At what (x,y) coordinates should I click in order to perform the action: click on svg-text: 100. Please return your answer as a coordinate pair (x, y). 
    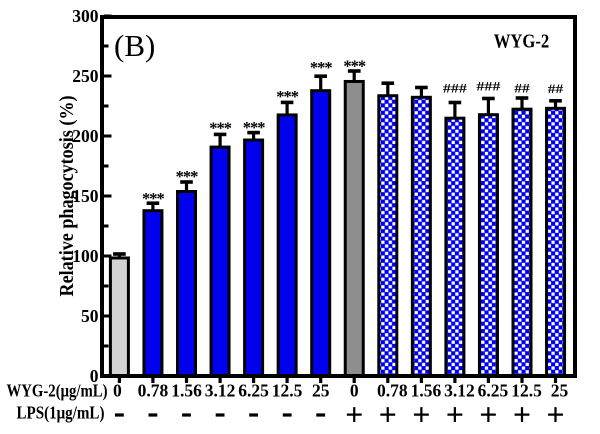
    Looking at the image, I should click on (85, 256).